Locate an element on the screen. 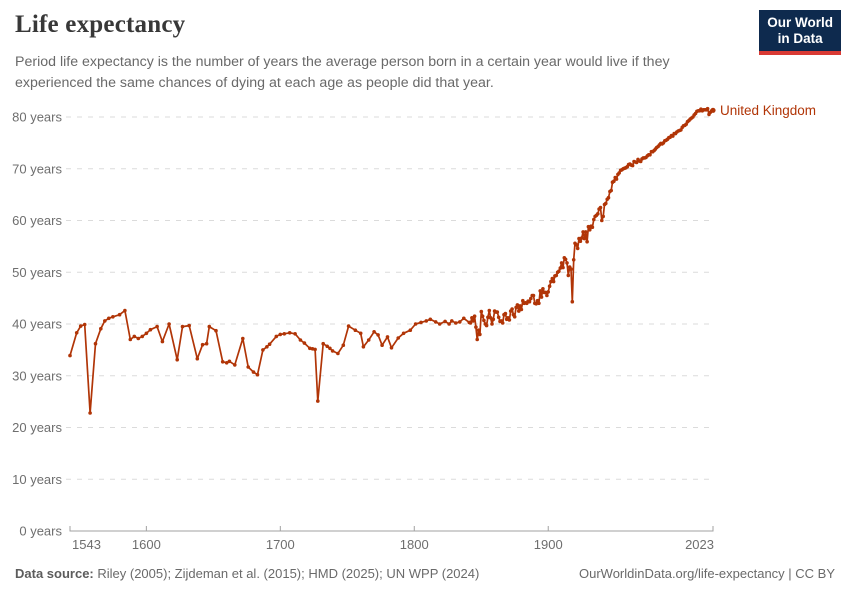  owid-logo: Our World in Data is located at coordinates (800, 32).